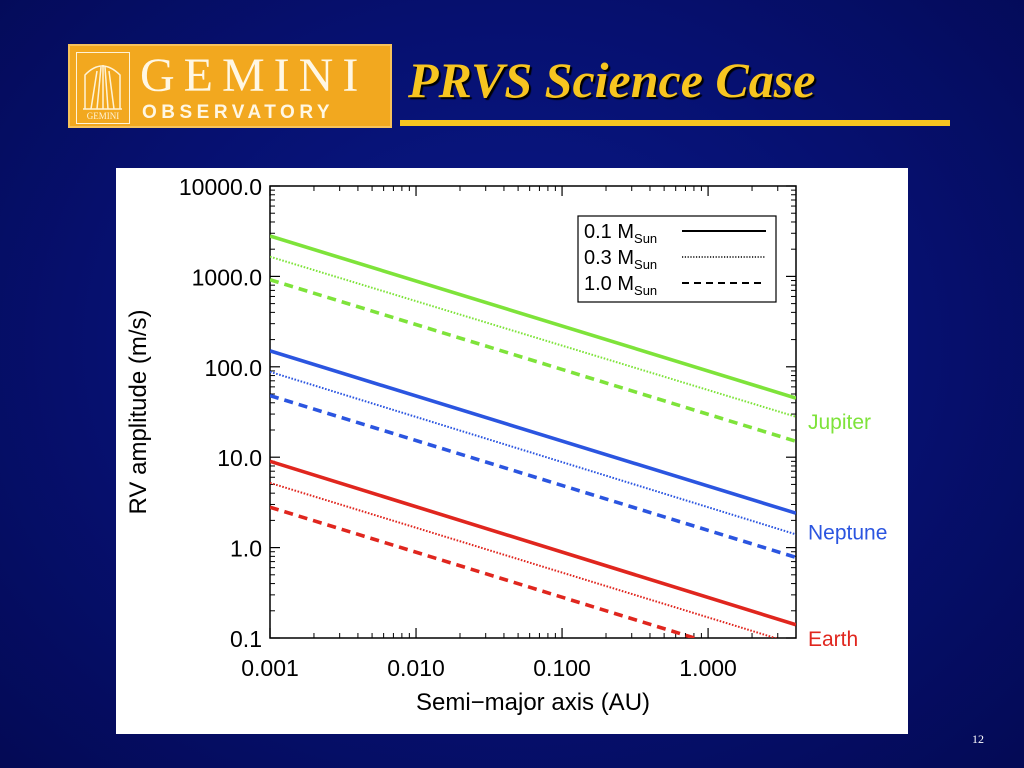  I want to click on logo-subtitle: OBSERVATORY, so click(238, 112).